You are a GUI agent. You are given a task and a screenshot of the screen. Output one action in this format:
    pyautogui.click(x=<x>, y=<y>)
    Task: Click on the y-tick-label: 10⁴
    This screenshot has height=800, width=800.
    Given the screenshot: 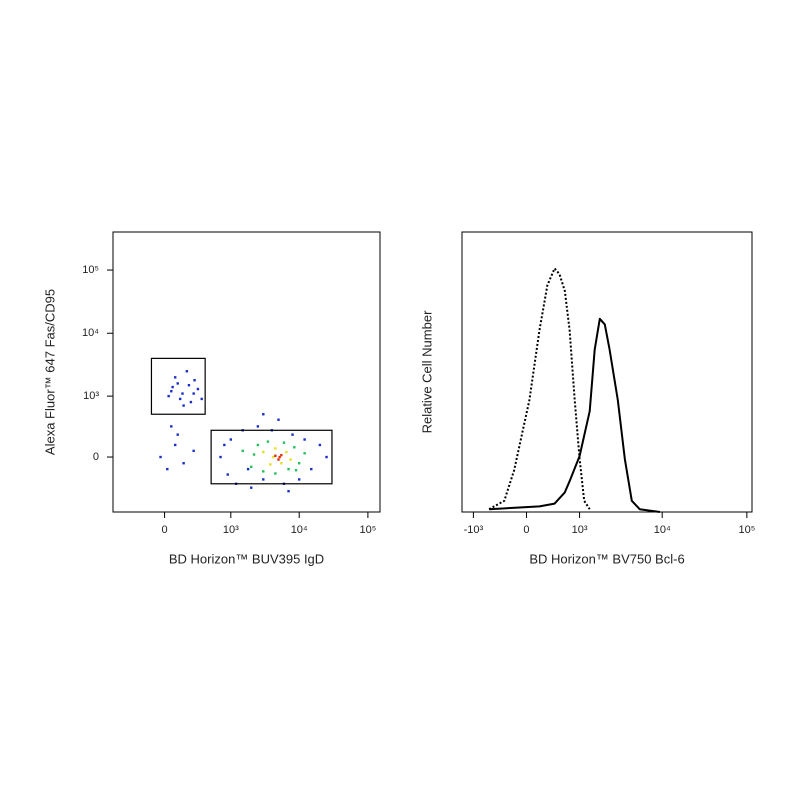 What is the action you would take?
    pyautogui.click(x=90, y=333)
    